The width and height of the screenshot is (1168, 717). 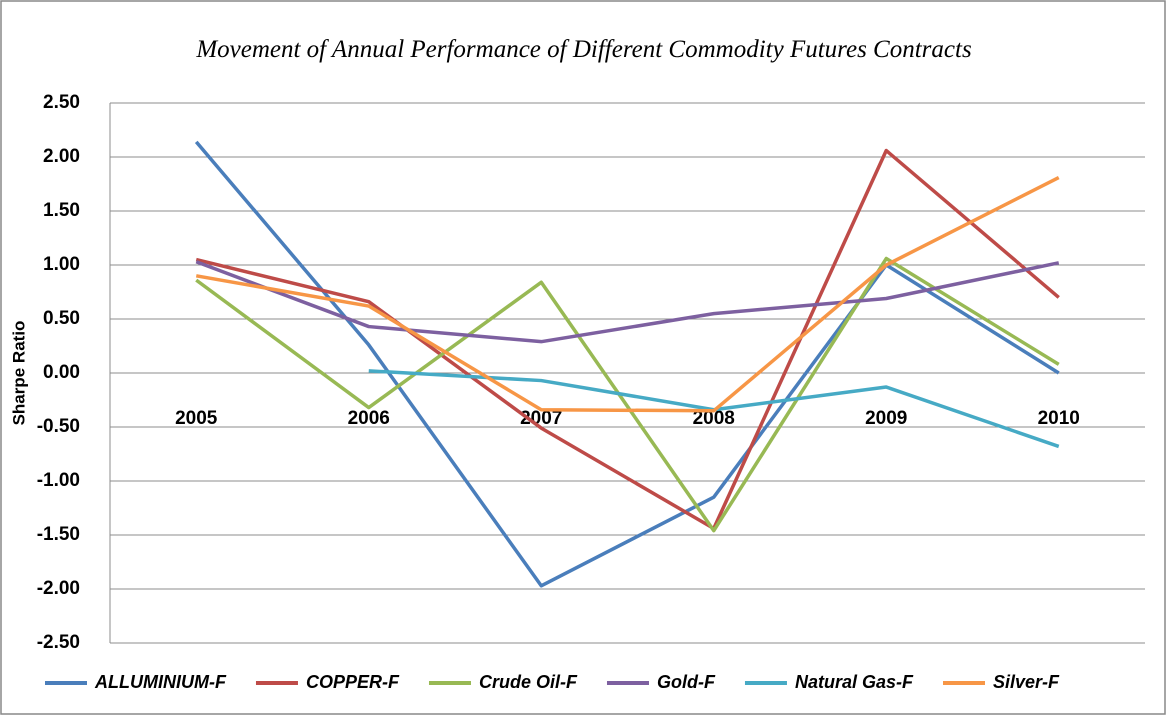 What do you see at coordinates (58, 534) in the screenshot?
I see `y-tick-label: -1.50` at bounding box center [58, 534].